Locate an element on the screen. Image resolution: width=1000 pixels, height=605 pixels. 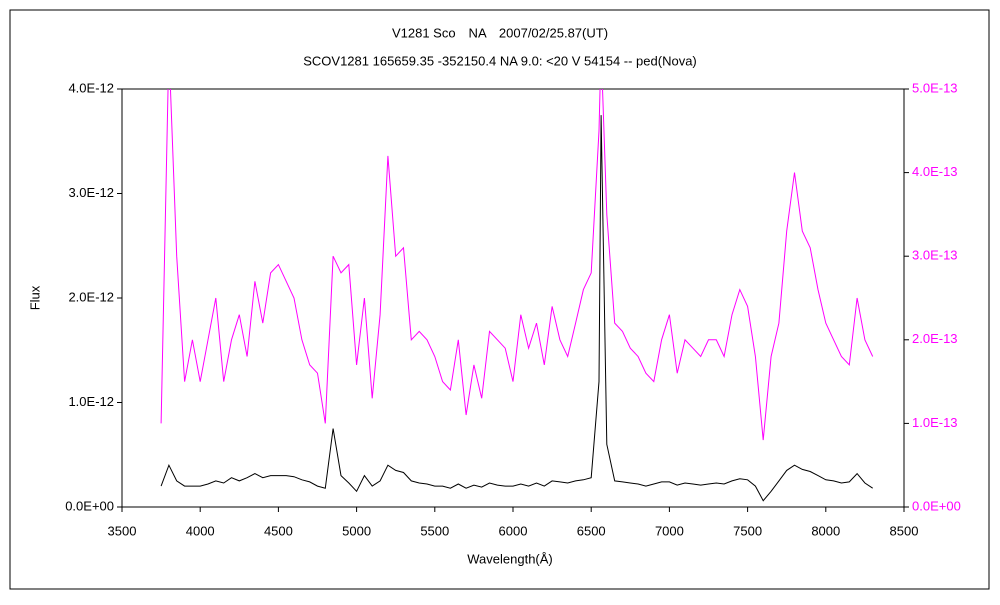
x-axis-label: Wavelength(Å) is located at coordinates (510, 558).